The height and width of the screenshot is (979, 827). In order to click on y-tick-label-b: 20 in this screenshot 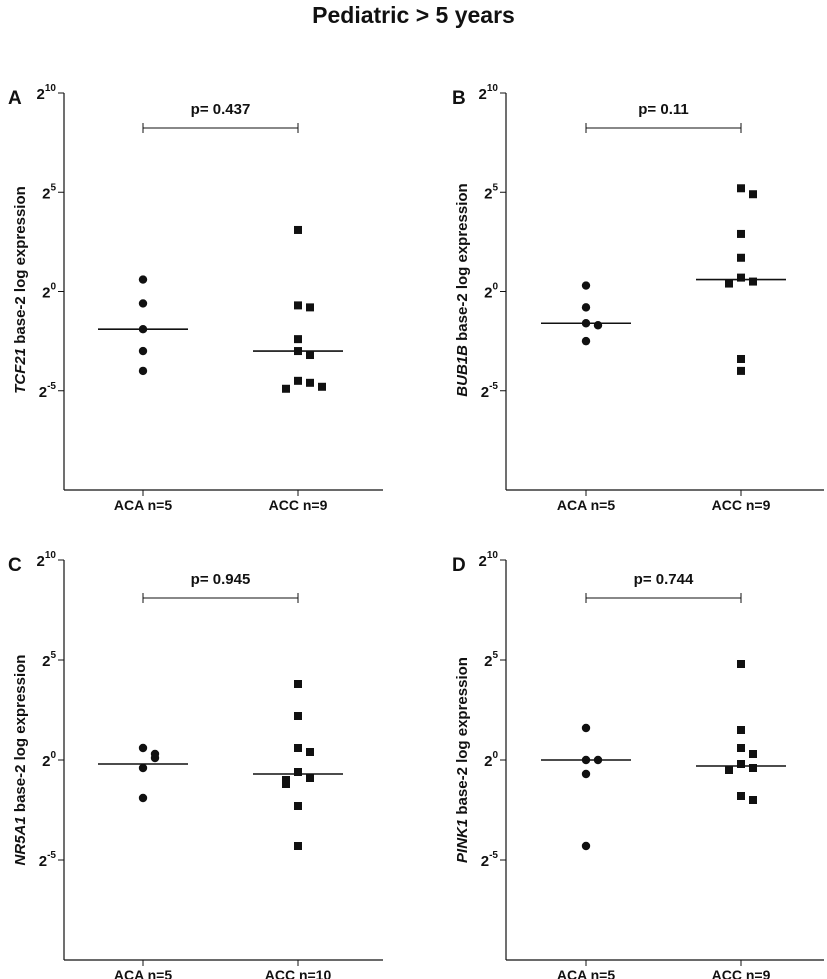, I will do `click(491, 292)`.